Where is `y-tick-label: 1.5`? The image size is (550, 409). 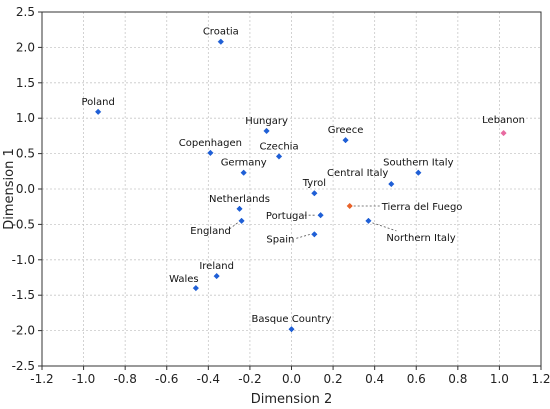 y-tick-label: 1.5 is located at coordinates (25, 83).